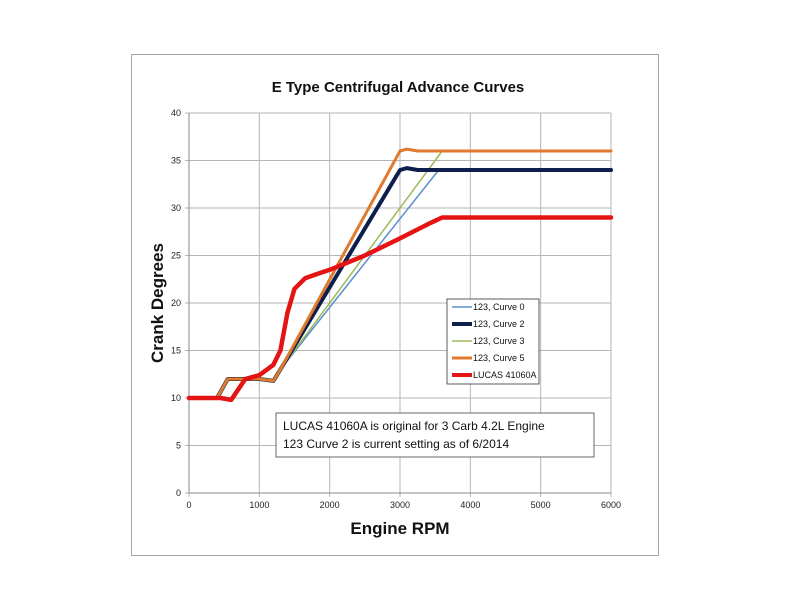  What do you see at coordinates (176, 256) in the screenshot?
I see `y-tick-label: 25` at bounding box center [176, 256].